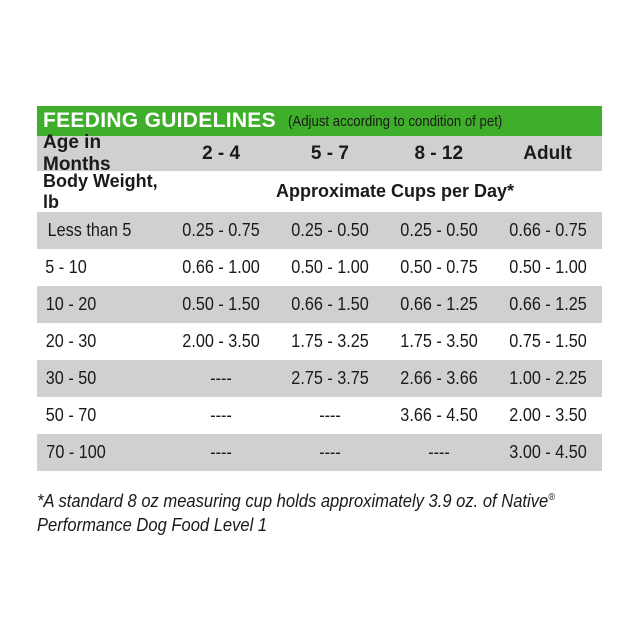 This screenshot has height=640, width=640. Describe the element at coordinates (100, 191) in the screenshot. I see `body-weight-label: Body Weight, lb` at that location.